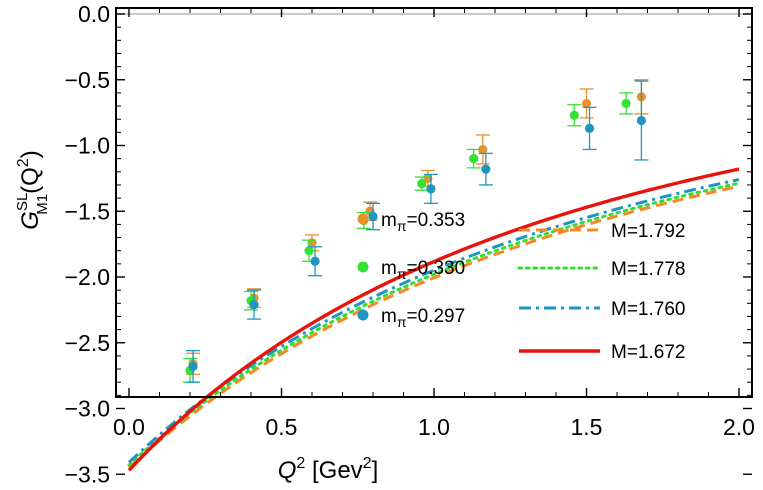 The image size is (763, 490). I want to click on legend-label: mπ=0.330, so click(423, 270).